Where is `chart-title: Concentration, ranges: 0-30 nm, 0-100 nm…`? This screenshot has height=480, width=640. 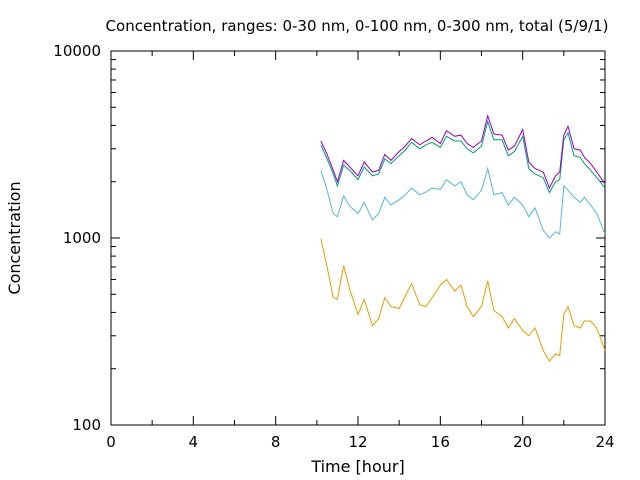 chart-title: Concentration, ranges: 0-30 nm, 0-100 nm… is located at coordinates (357, 26).